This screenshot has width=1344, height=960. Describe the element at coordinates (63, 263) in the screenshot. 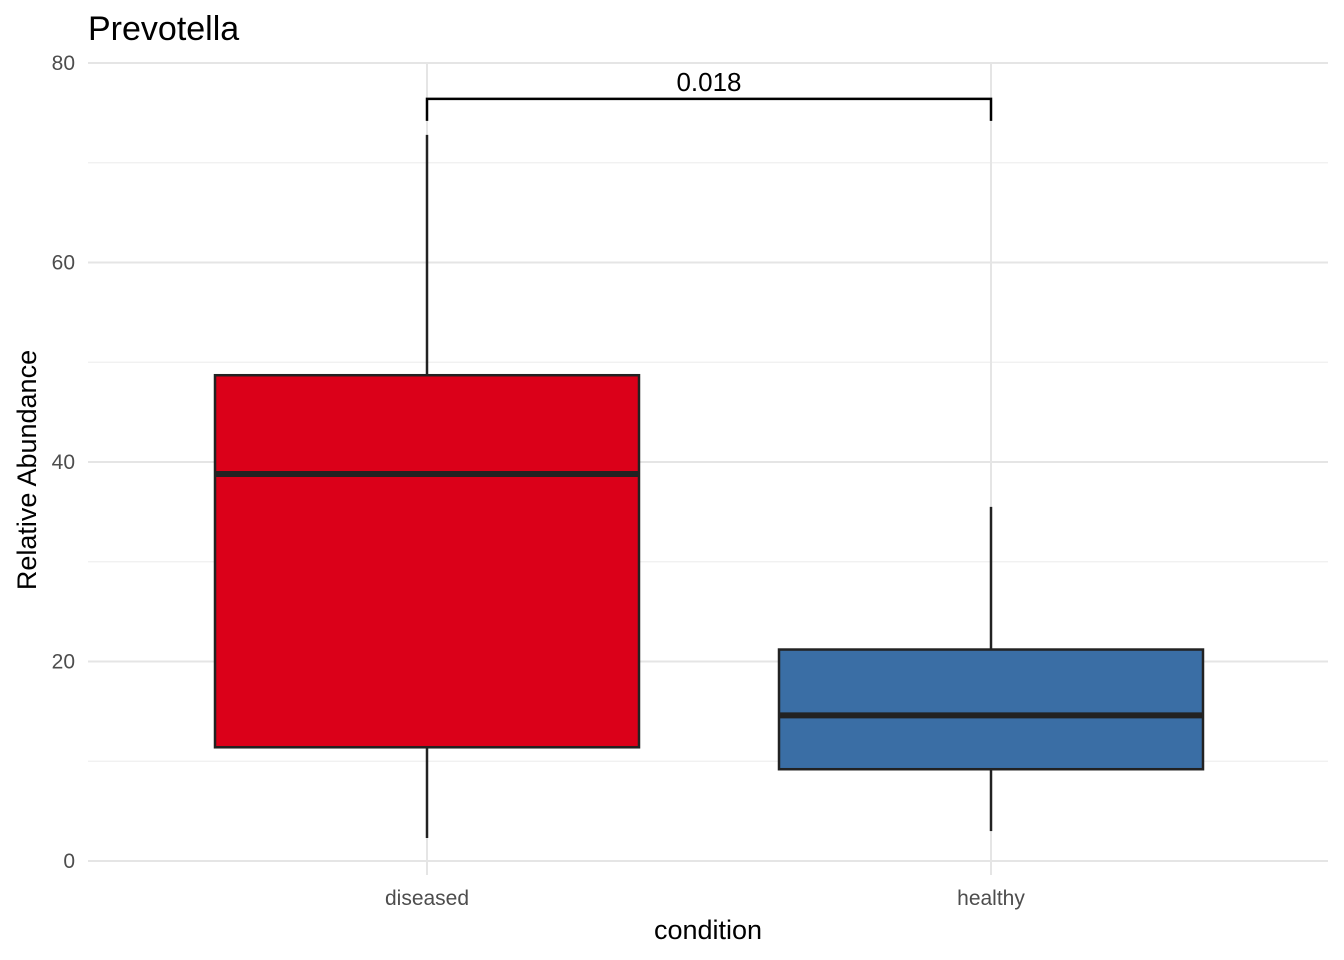

I see `y-tick-label: 60` at that location.